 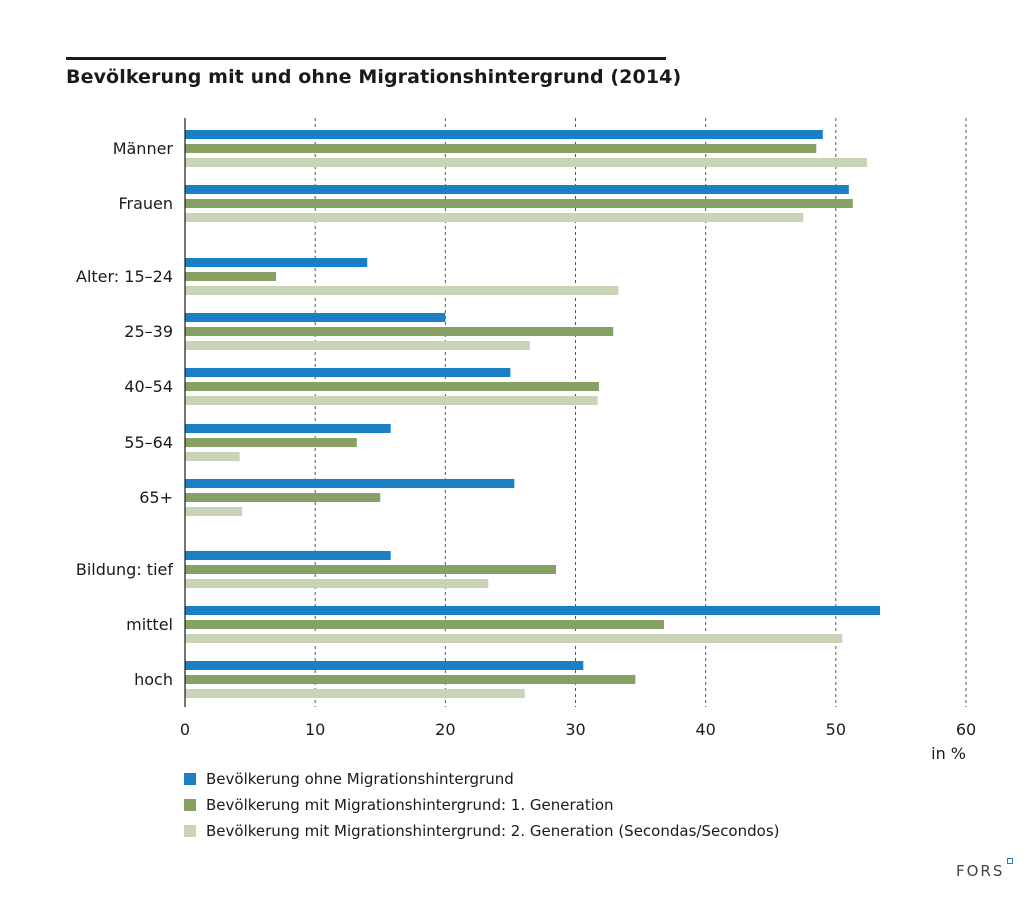 I want to click on bar-s0-c4, so click(x=348, y=372).